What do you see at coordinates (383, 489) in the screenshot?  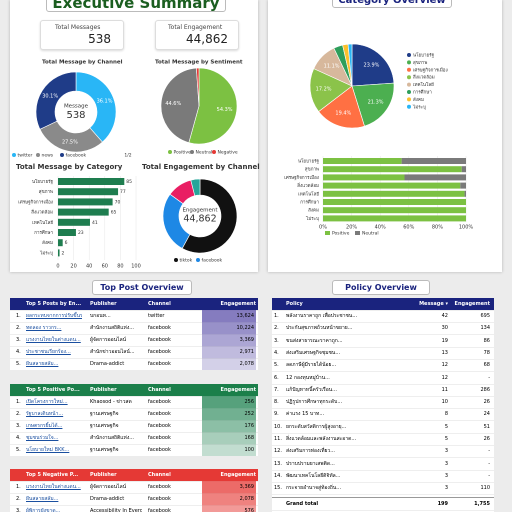 I see `table-row: 15. กระจายอำนาจสู่ท้องถิ่น... 3 110` at bounding box center [383, 489].